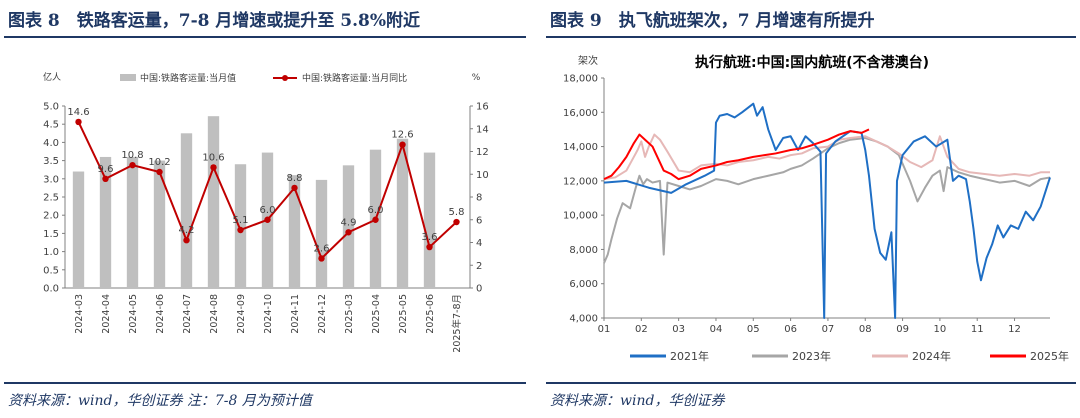  I want to click on x-tick-label: 2025-05, so click(403, 314).